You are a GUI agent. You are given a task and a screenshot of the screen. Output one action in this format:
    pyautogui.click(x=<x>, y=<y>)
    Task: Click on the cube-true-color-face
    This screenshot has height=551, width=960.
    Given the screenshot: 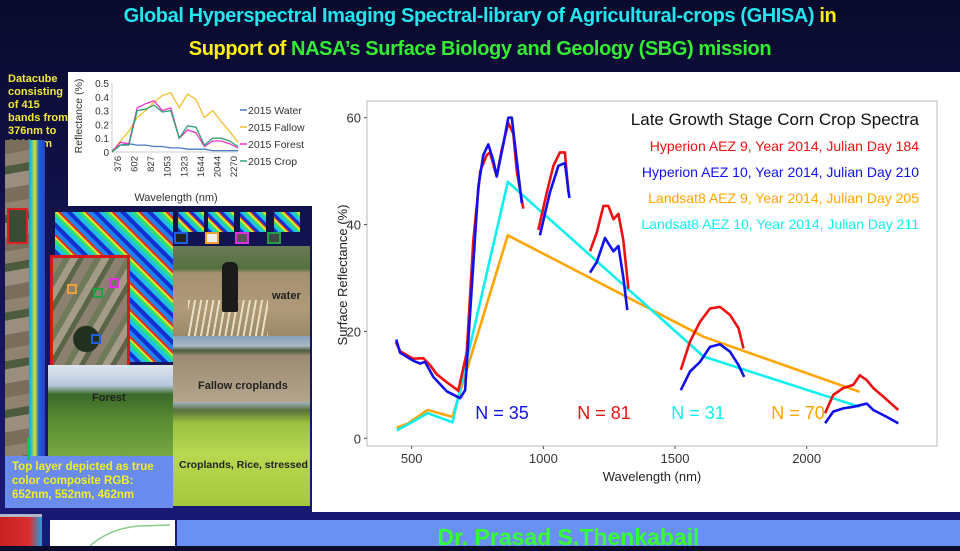 What is the action you would take?
    pyautogui.click(x=90, y=312)
    